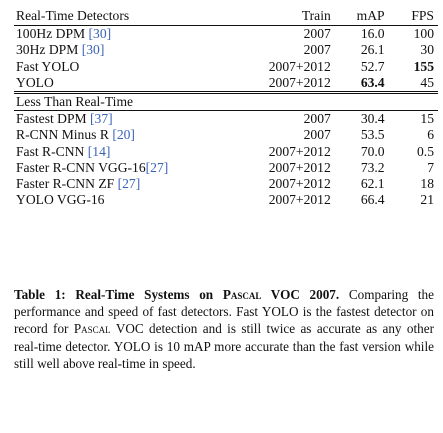 The width and height of the screenshot is (443, 433). What do you see at coordinates (120, 119) in the screenshot?
I see `detector-name-cell: Fastest DPM [37]` at bounding box center [120, 119].